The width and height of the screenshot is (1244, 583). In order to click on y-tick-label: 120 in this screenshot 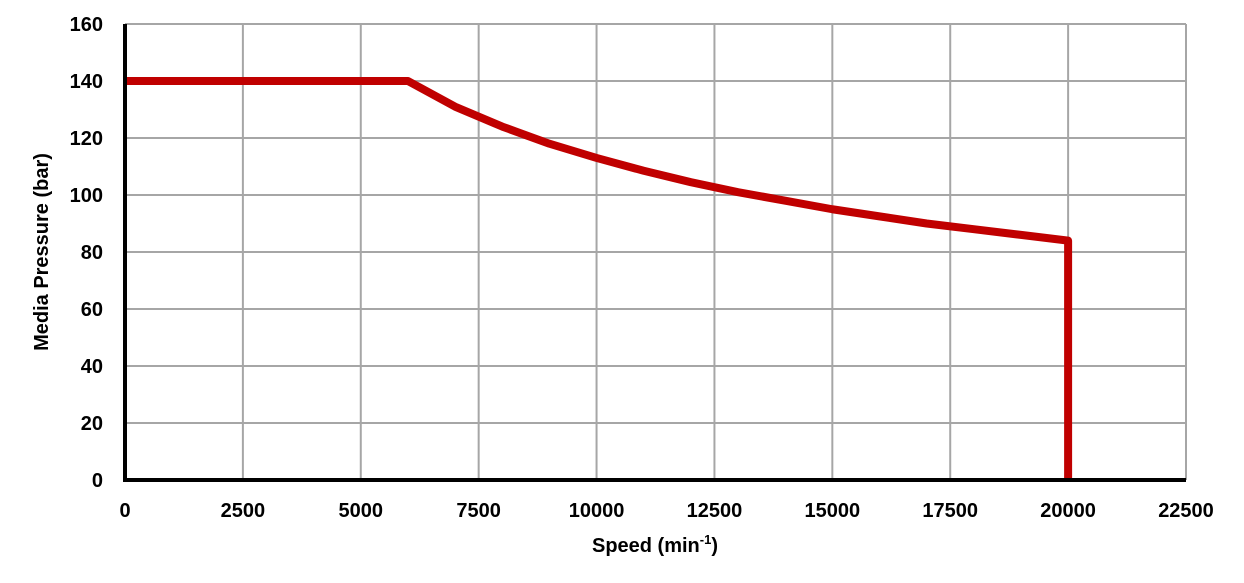, I will do `click(86, 139)`.